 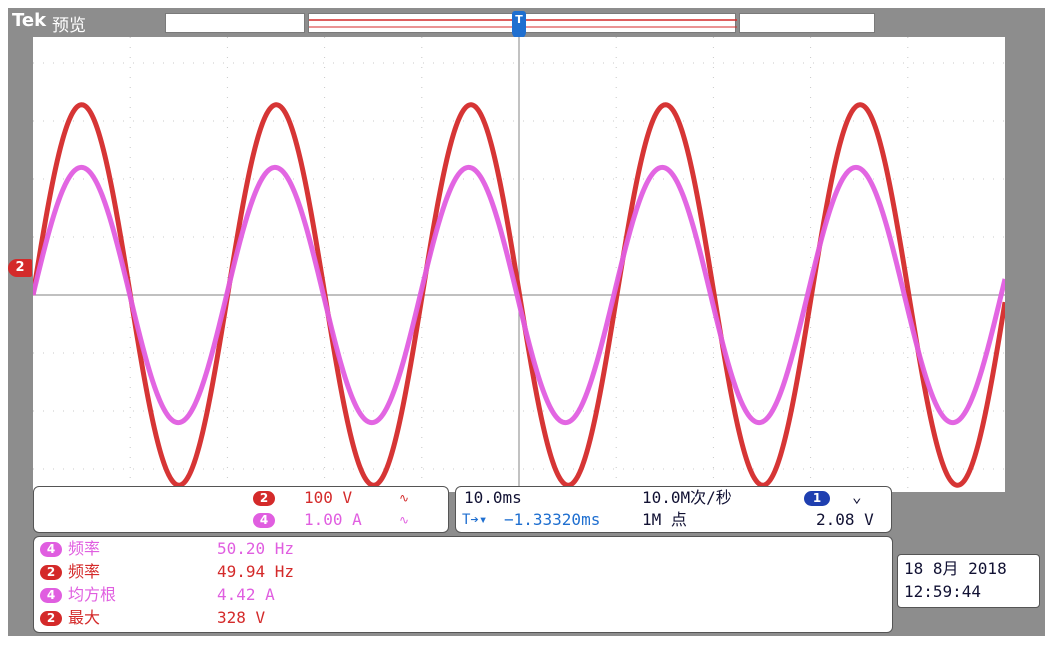 I want to click on trigger-channel-badge: 1, so click(x=817, y=498).